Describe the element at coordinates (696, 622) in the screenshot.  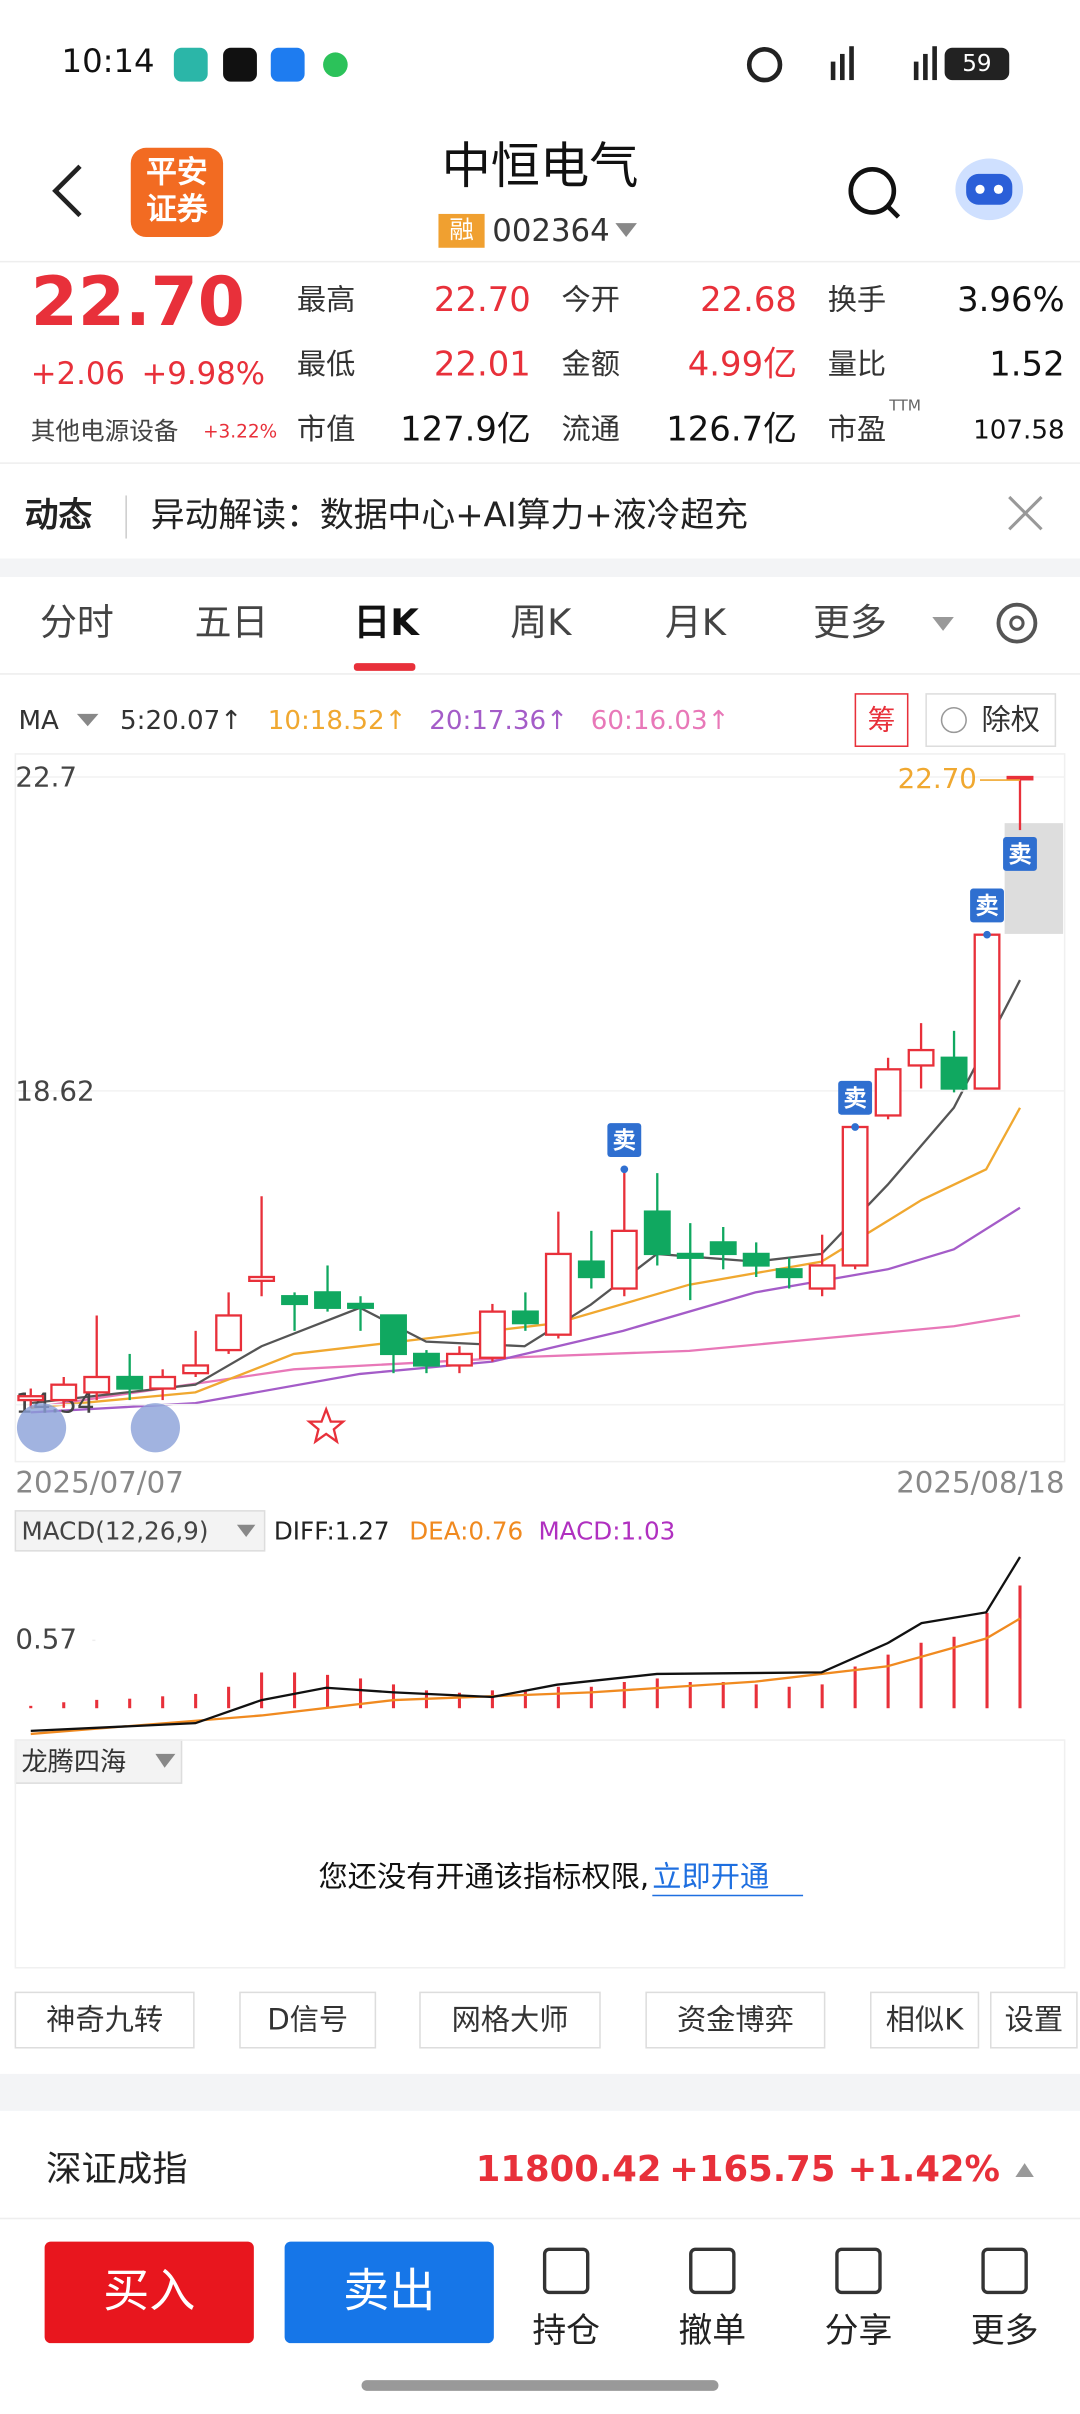
I see `tab: 月K` at that location.